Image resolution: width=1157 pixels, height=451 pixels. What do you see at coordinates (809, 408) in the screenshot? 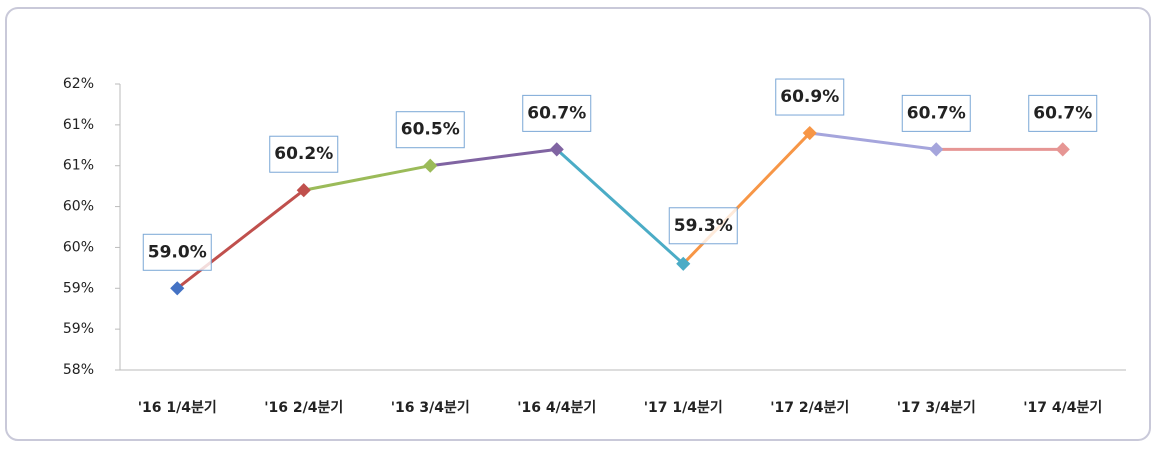
I see `x-tick-label: '17 2/4분기` at bounding box center [809, 408].